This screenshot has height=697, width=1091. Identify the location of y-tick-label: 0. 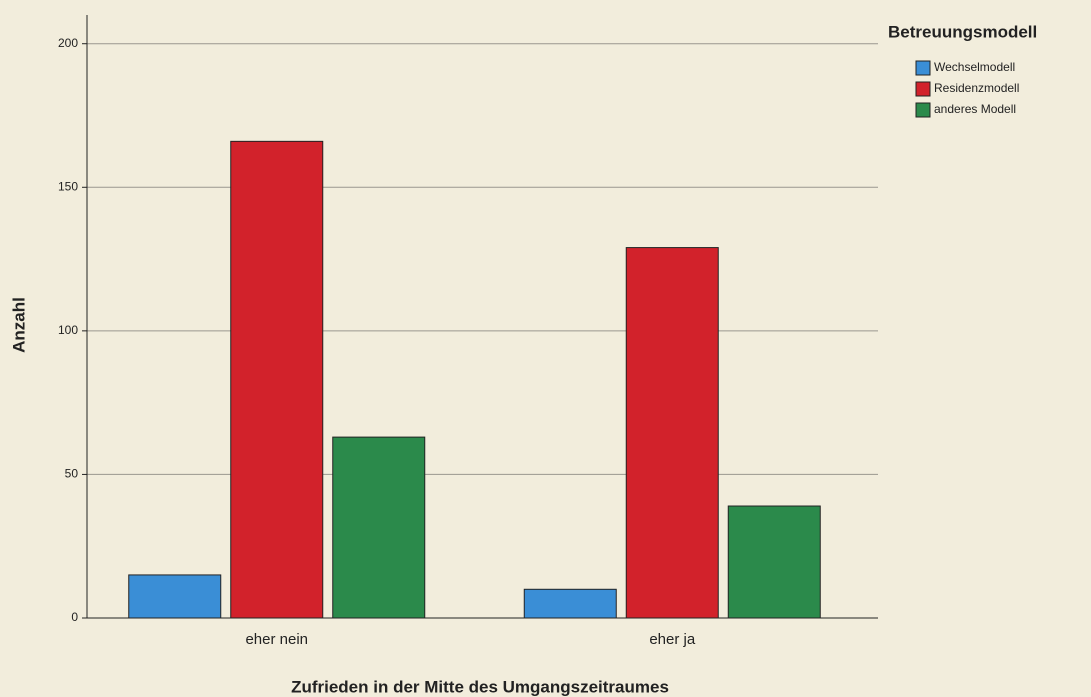
(74, 617).